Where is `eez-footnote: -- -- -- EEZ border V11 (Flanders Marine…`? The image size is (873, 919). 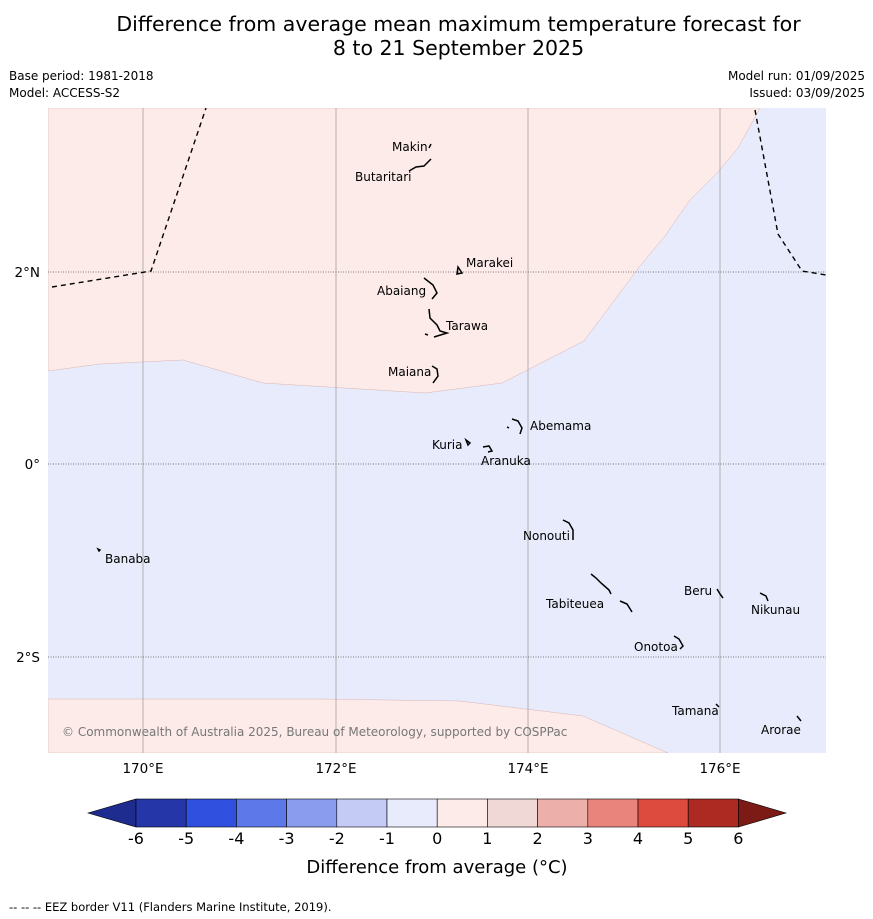 eez-footnote: -- -- -- EEZ border V11 (Flanders Marine… is located at coordinates (170, 907).